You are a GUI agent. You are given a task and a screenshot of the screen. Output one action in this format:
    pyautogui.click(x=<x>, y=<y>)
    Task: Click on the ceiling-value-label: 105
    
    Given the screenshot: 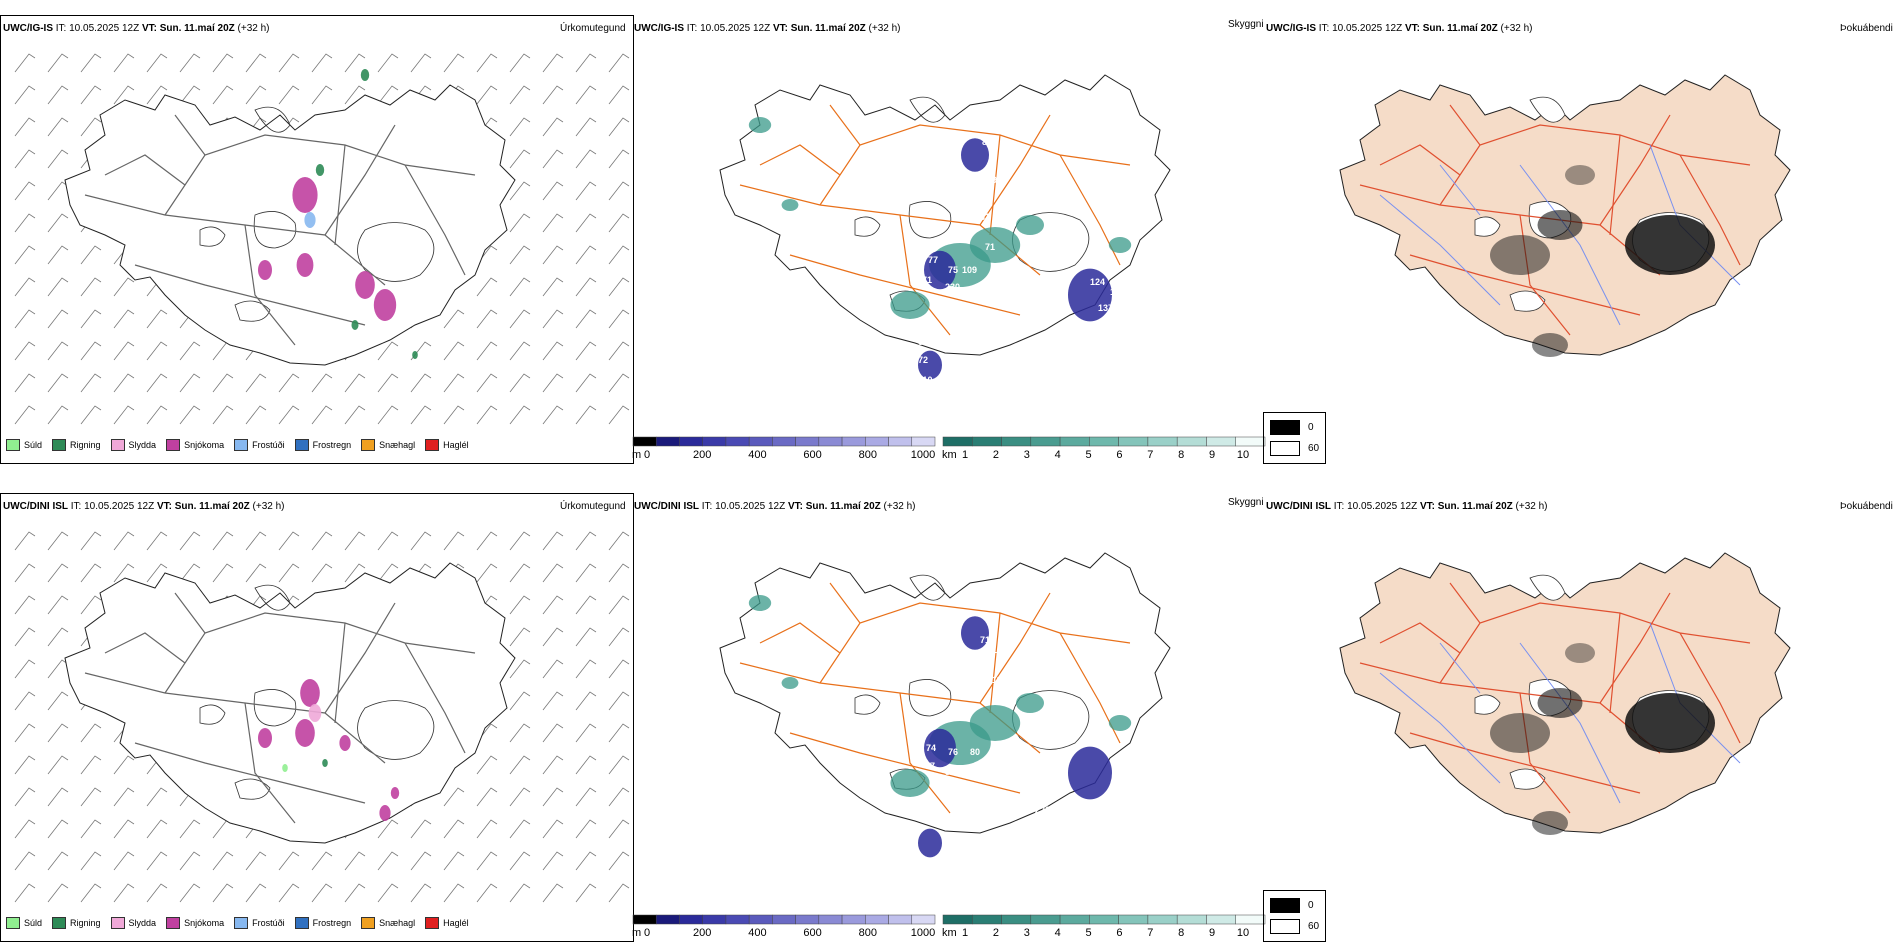 What is the action you would take?
    pyautogui.click(x=951, y=860)
    